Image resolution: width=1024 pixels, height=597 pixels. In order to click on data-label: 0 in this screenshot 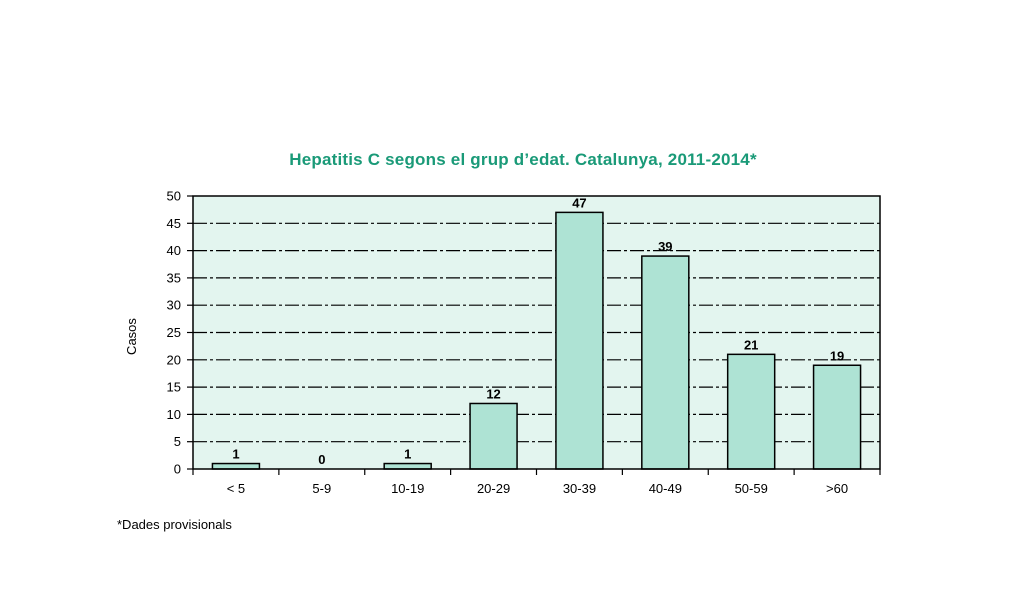, I will do `click(321, 459)`.